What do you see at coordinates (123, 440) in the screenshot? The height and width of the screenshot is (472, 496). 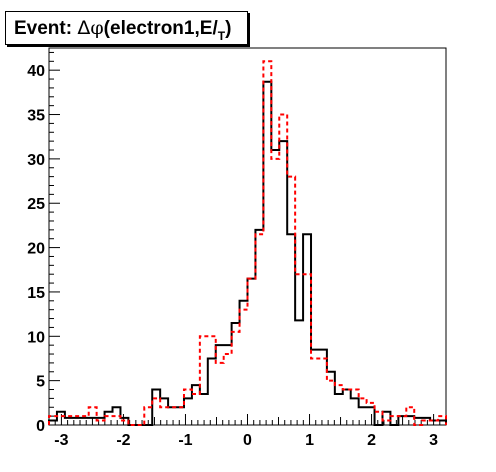 I see `x-tick-label: -2` at bounding box center [123, 440].